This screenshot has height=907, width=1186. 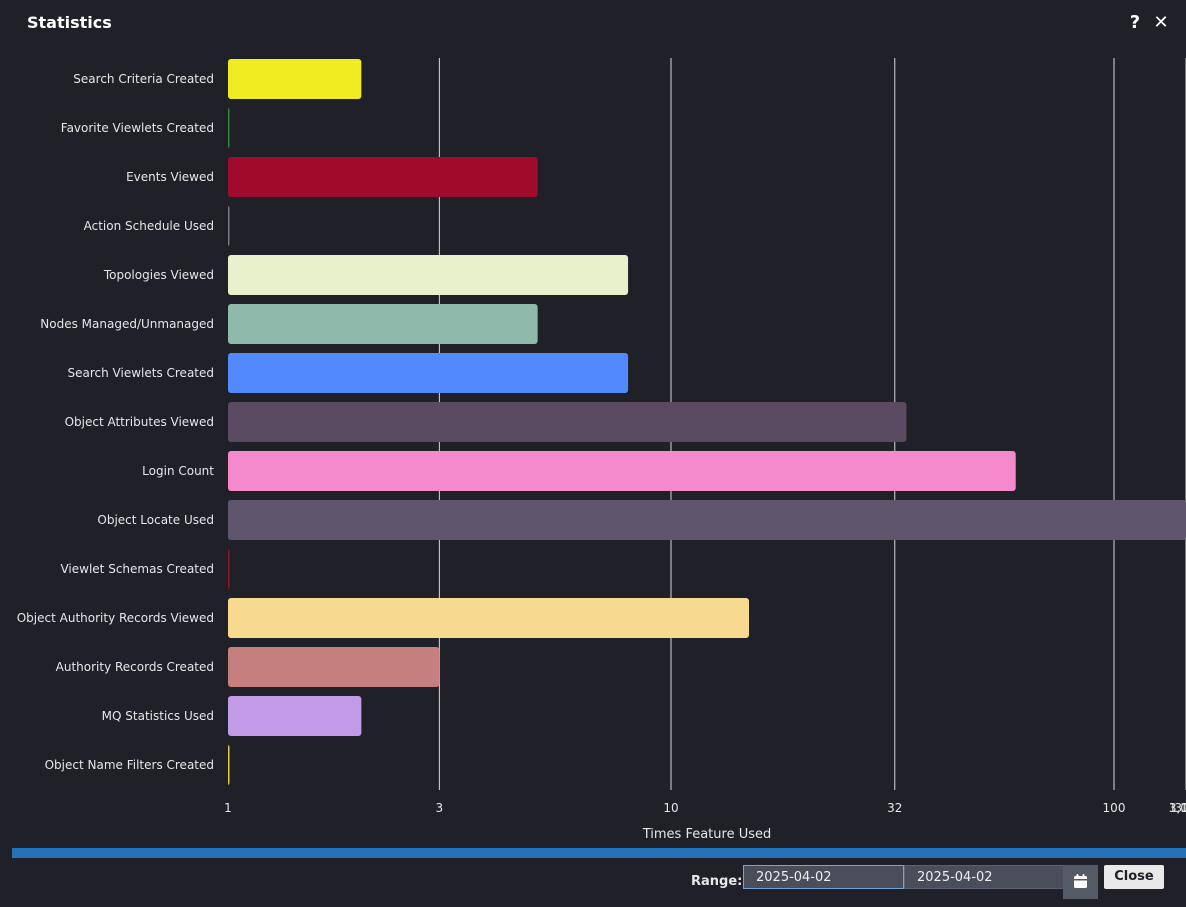 What do you see at coordinates (823, 877) in the screenshot?
I see `range-start-date-input` at bounding box center [823, 877].